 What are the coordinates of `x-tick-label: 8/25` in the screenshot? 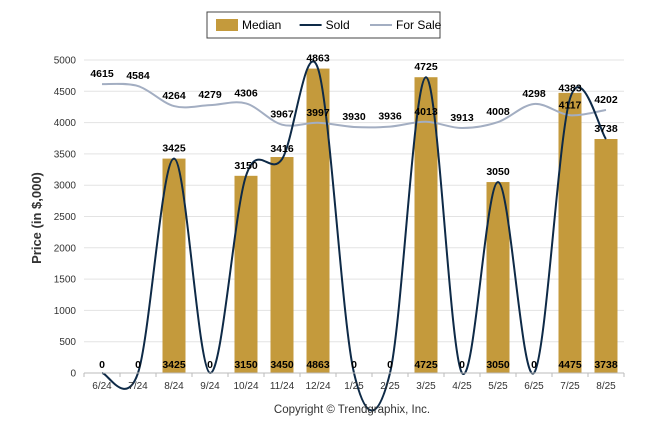 It's located at (606, 386).